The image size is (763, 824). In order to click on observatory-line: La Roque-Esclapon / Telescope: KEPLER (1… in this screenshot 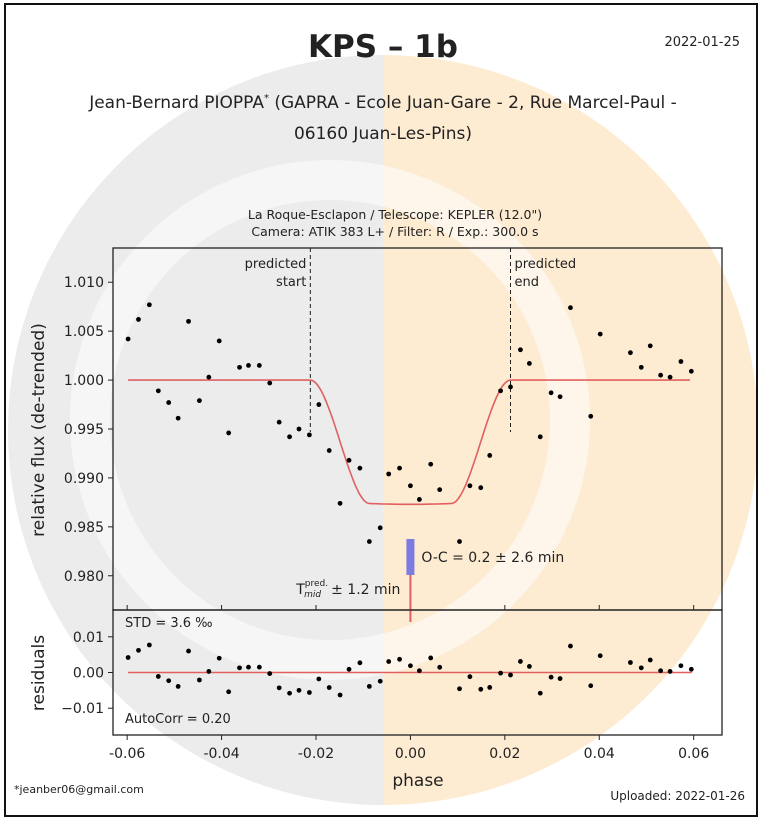, I will do `click(395, 214)`.